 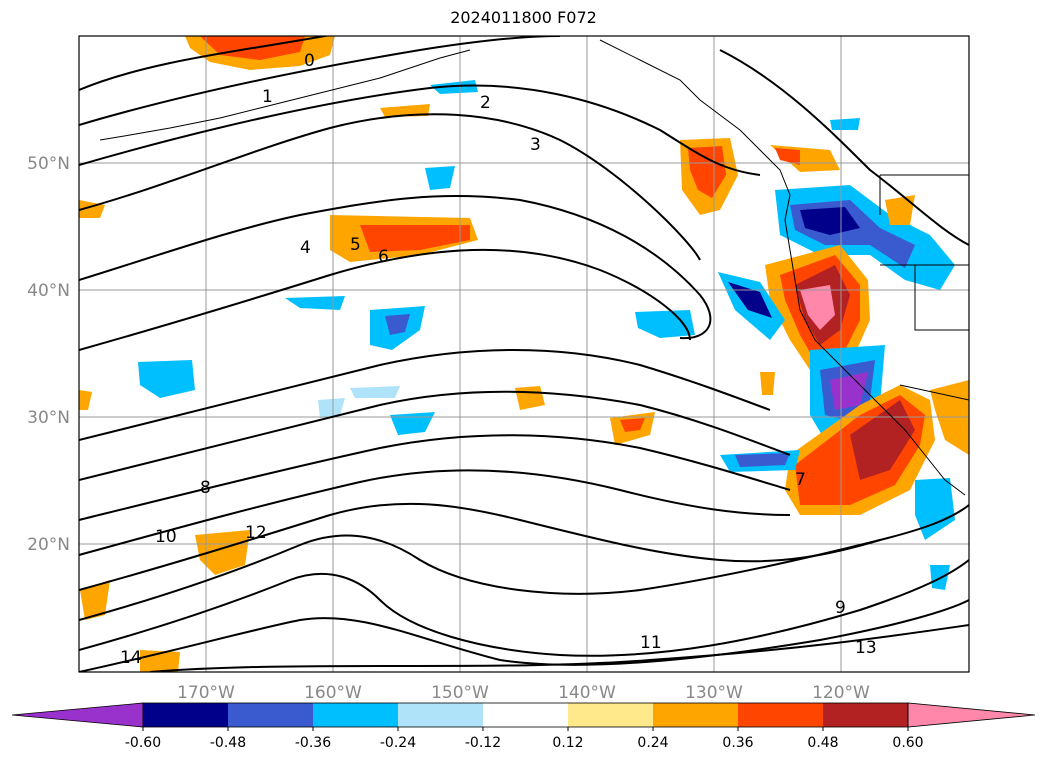 I want to click on contour-label-8: 8, so click(x=205, y=488).